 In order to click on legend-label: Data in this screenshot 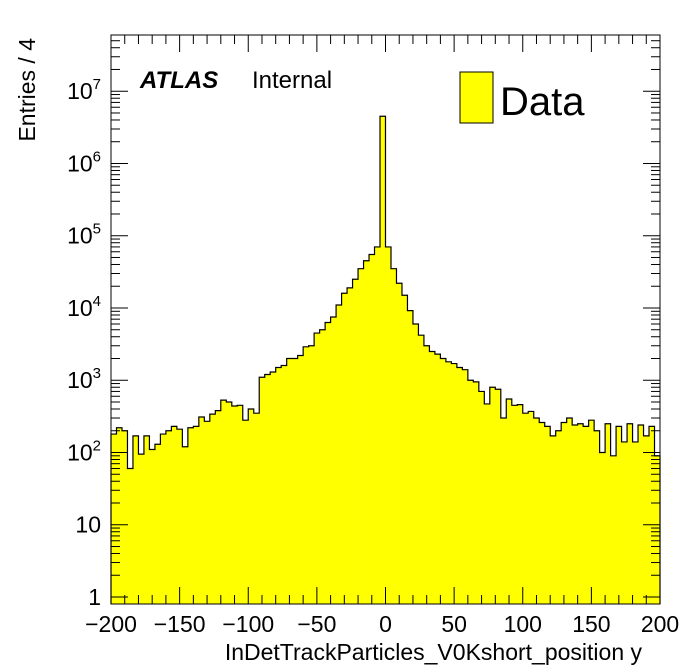, I will do `click(542, 102)`.